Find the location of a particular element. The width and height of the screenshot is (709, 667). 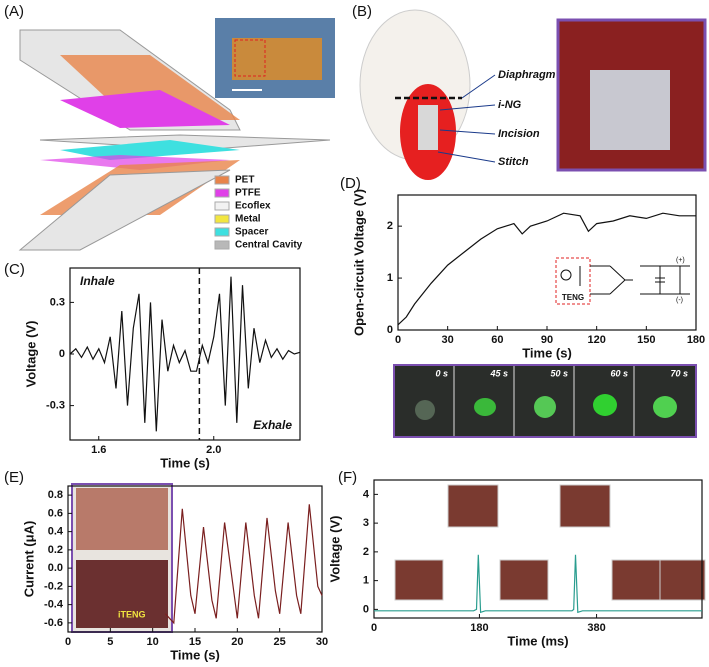

y-tick-label: 0.3 is located at coordinates (57, 302).